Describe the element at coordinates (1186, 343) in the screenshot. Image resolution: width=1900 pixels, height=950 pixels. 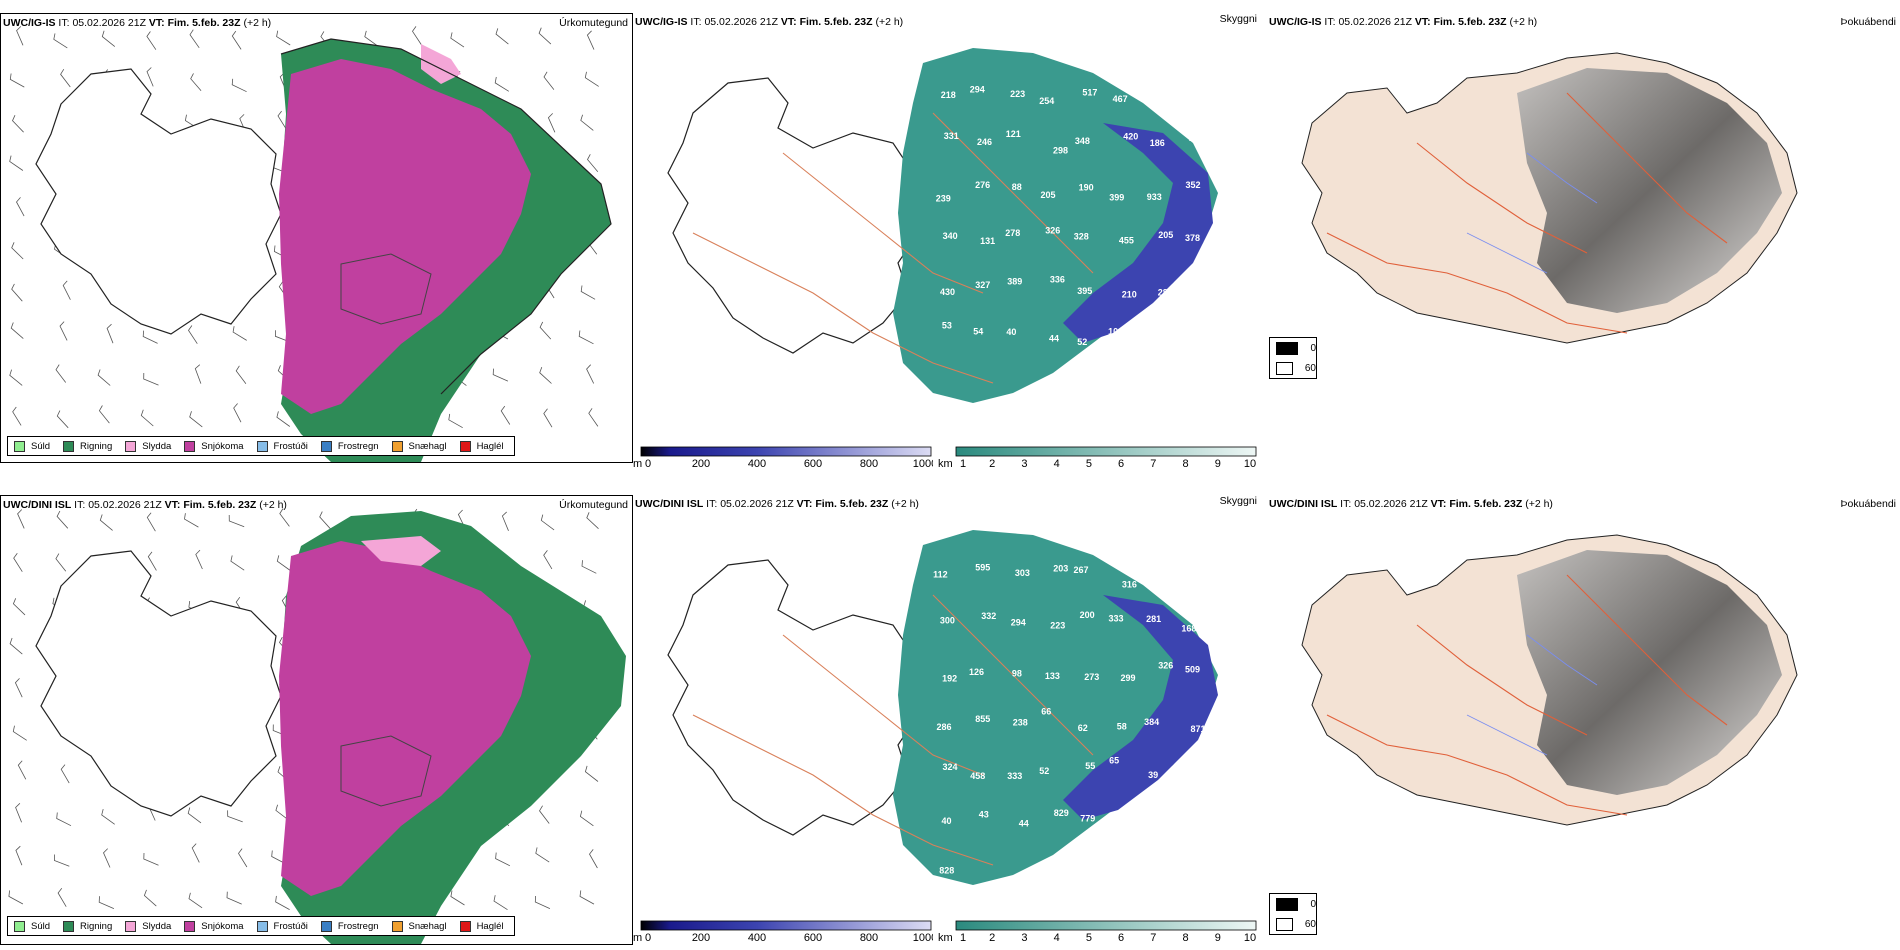
I see `cloud-base-label: 909` at that location.